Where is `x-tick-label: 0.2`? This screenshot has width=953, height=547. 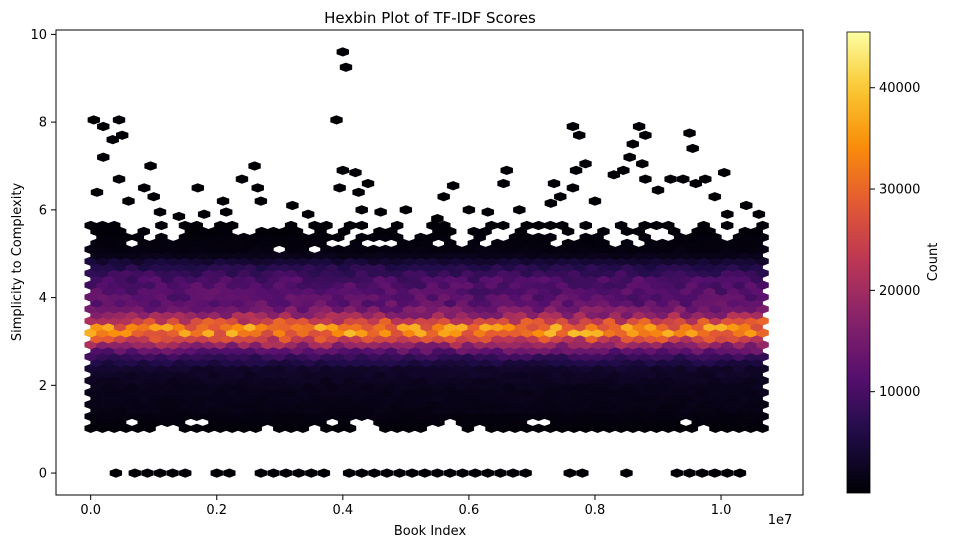 x-tick-label: 0.2 is located at coordinates (216, 510).